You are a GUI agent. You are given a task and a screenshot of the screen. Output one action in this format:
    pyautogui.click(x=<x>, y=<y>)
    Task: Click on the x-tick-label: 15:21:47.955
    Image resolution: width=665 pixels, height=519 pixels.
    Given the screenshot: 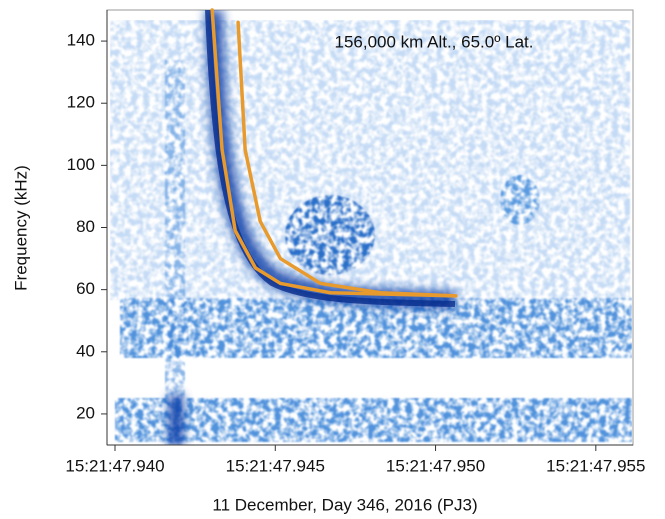 What is the action you would take?
    pyautogui.click(x=595, y=465)
    